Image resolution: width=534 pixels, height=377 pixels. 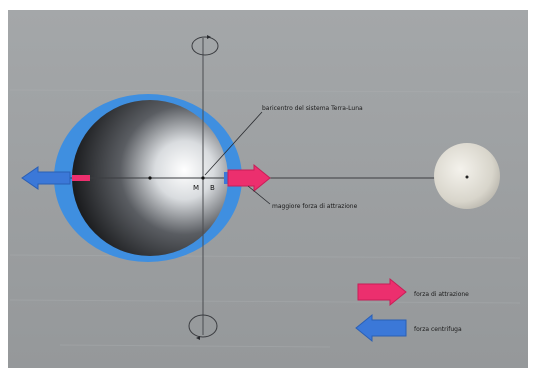 I want to click on axis-top-rotation-icon, so click(x=205, y=46).